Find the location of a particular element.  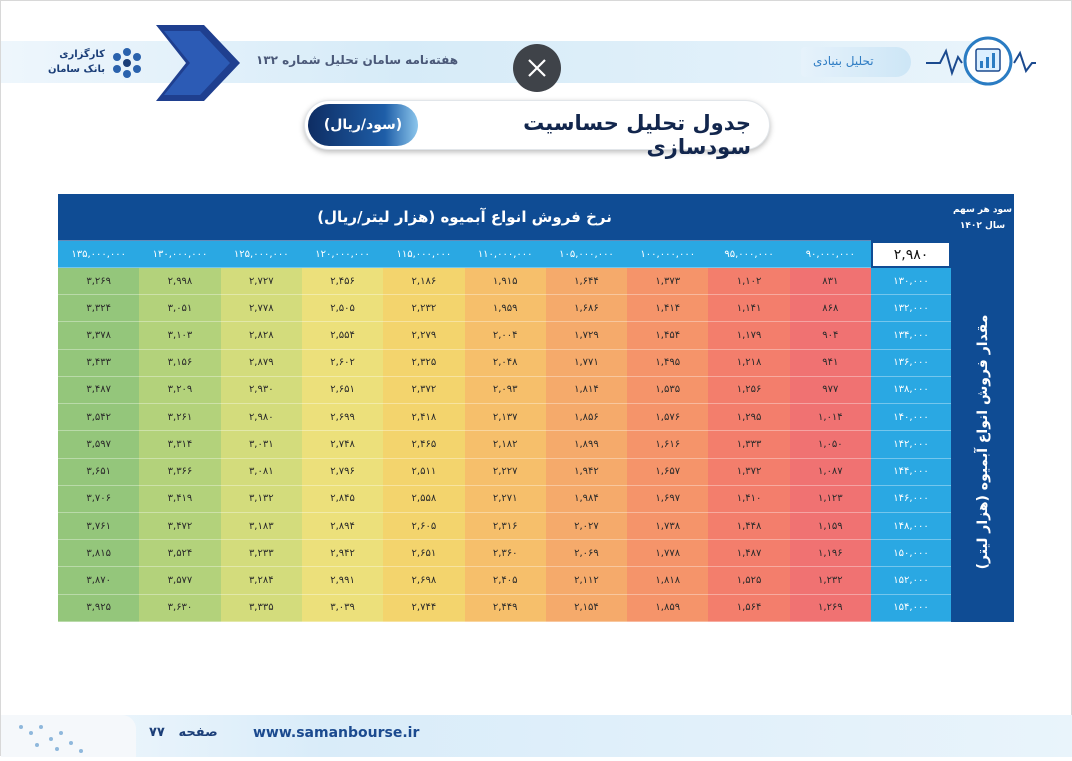

close-icon is located at coordinates (537, 68).